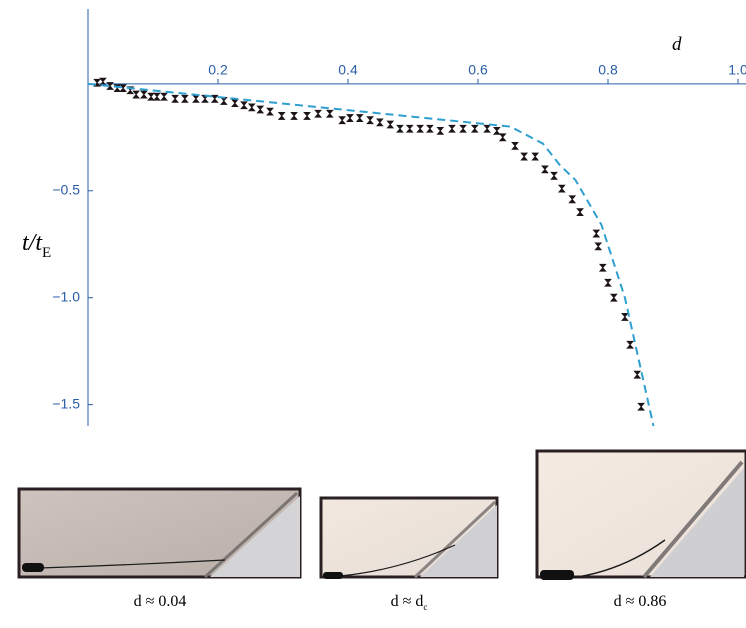 The height and width of the screenshot is (628, 746). What do you see at coordinates (66, 403) in the screenshot?
I see `y-tick-label: −1.5` at bounding box center [66, 403].